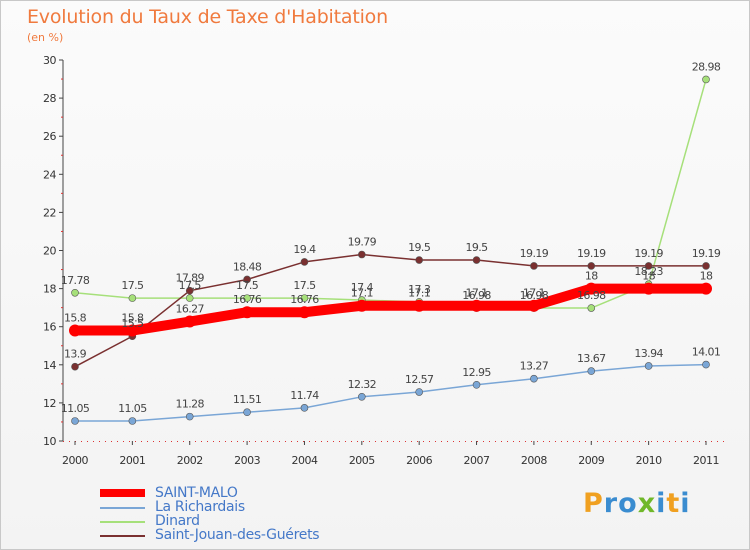  I want to click on y-tick-label: 10, so click(49, 441).